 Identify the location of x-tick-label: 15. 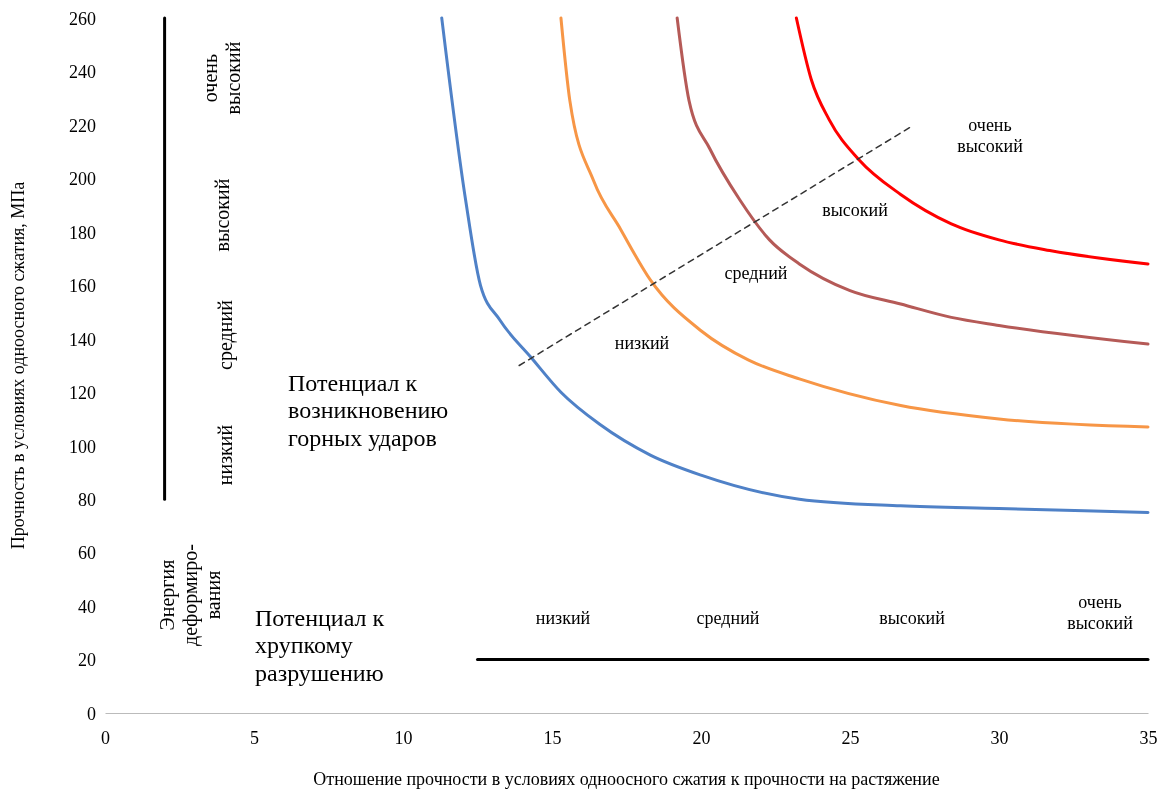
(552, 737).